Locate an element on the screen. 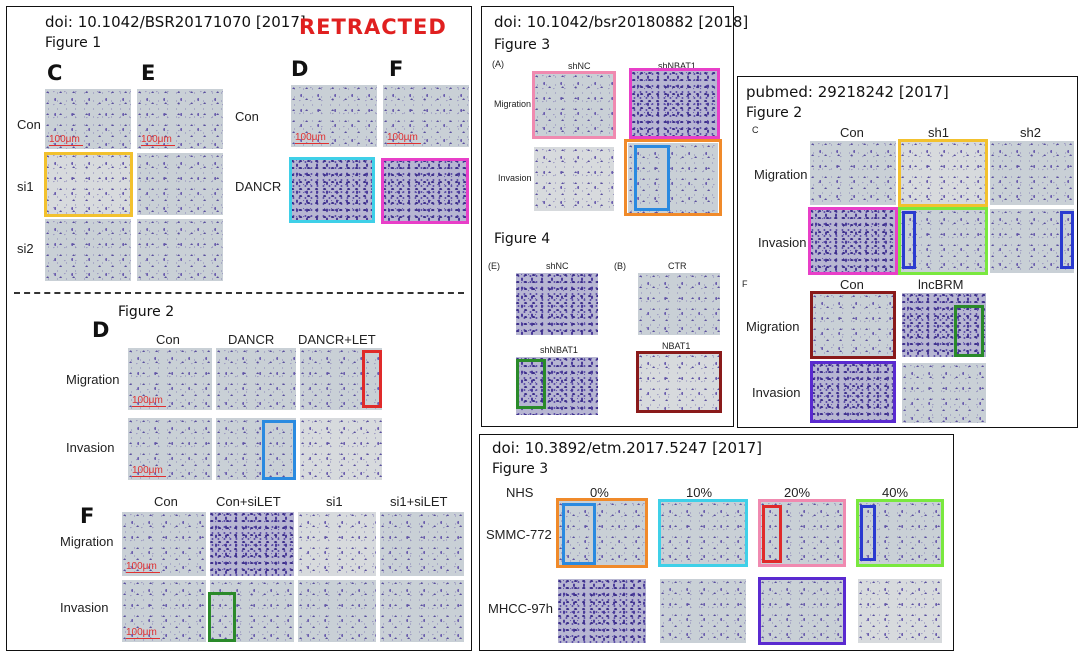 The width and height of the screenshot is (1080, 656). panel-doi: pubmed: 29218242 [2017] is located at coordinates (847, 92).